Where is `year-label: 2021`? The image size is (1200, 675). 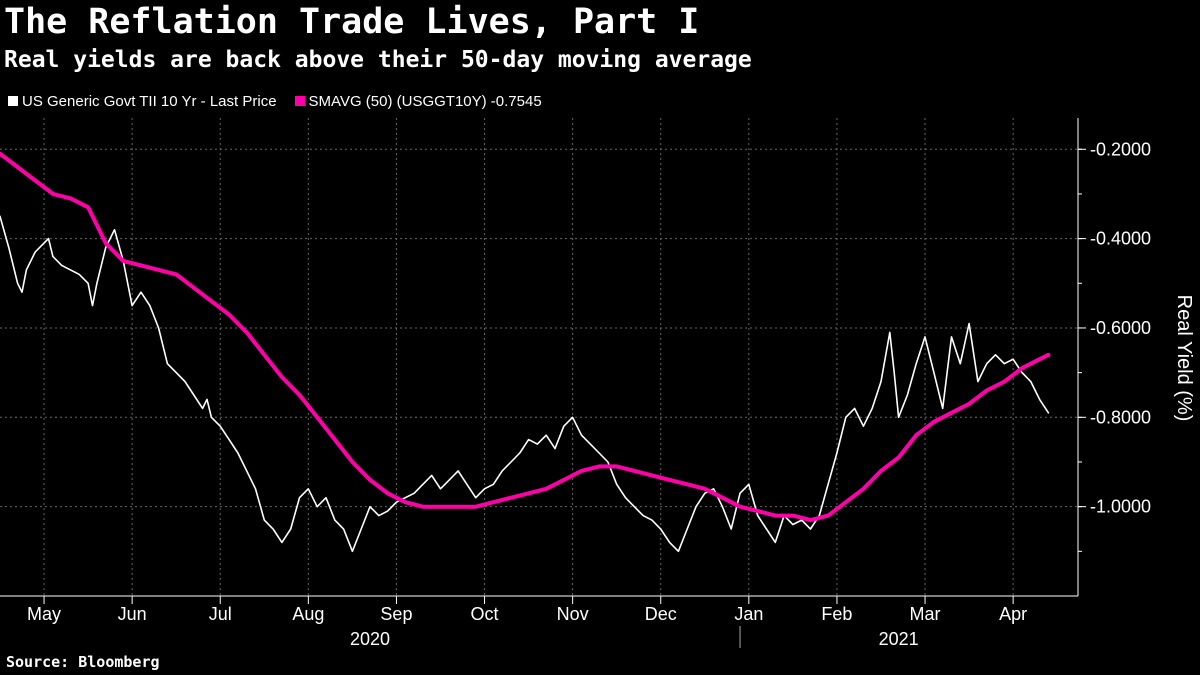 year-label: 2021 is located at coordinates (899, 639).